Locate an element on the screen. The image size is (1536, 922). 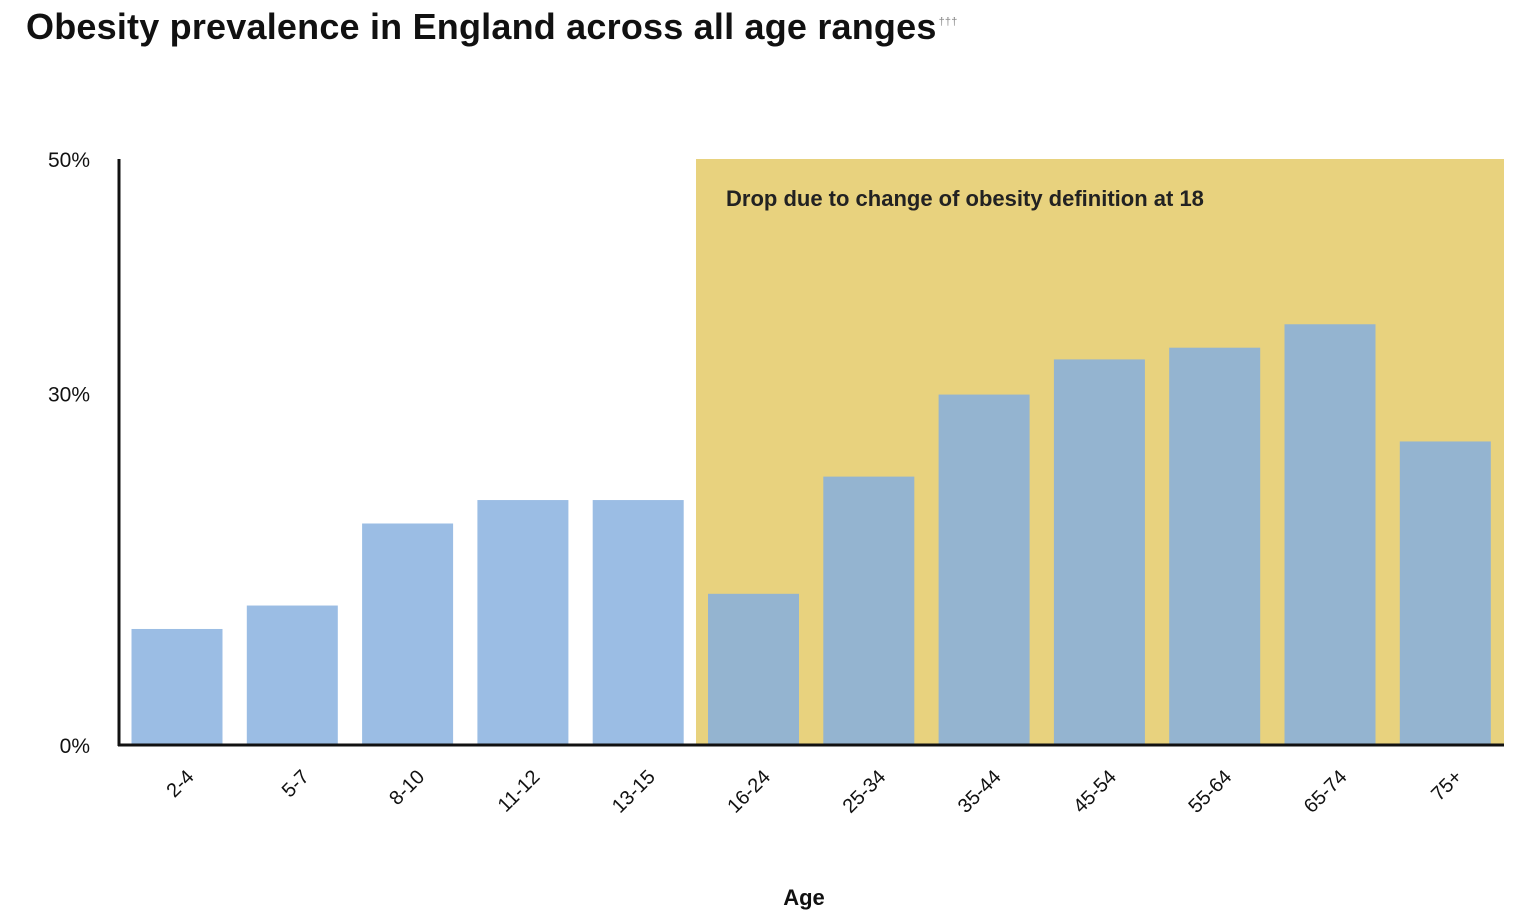
x-tick-label: 65-74 is located at coordinates (1326, 792).